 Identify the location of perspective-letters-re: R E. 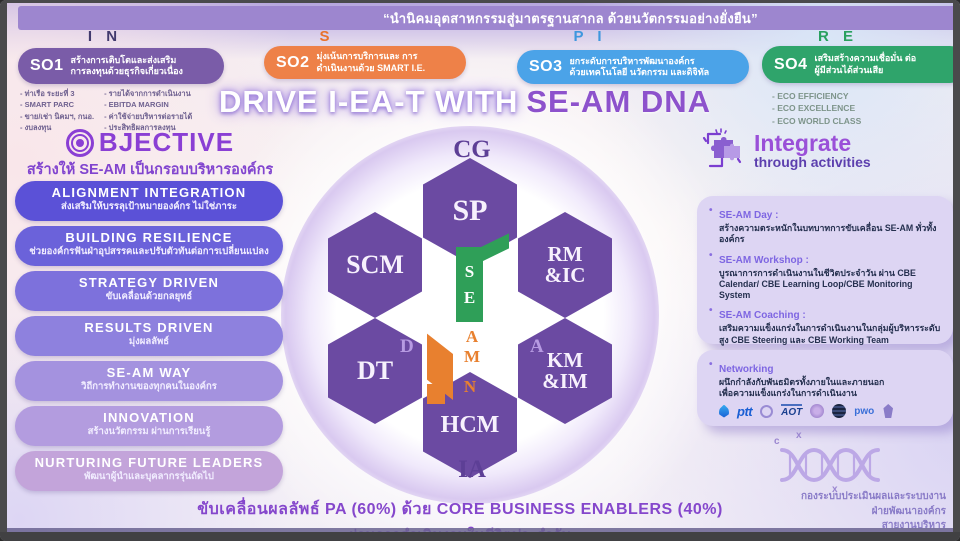
(837, 36).